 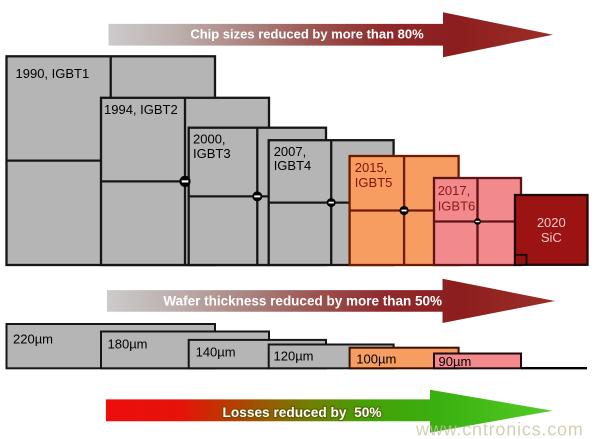 What do you see at coordinates (141, 109) in the screenshot?
I see `svg-text: 1994, IGBT2` at bounding box center [141, 109].